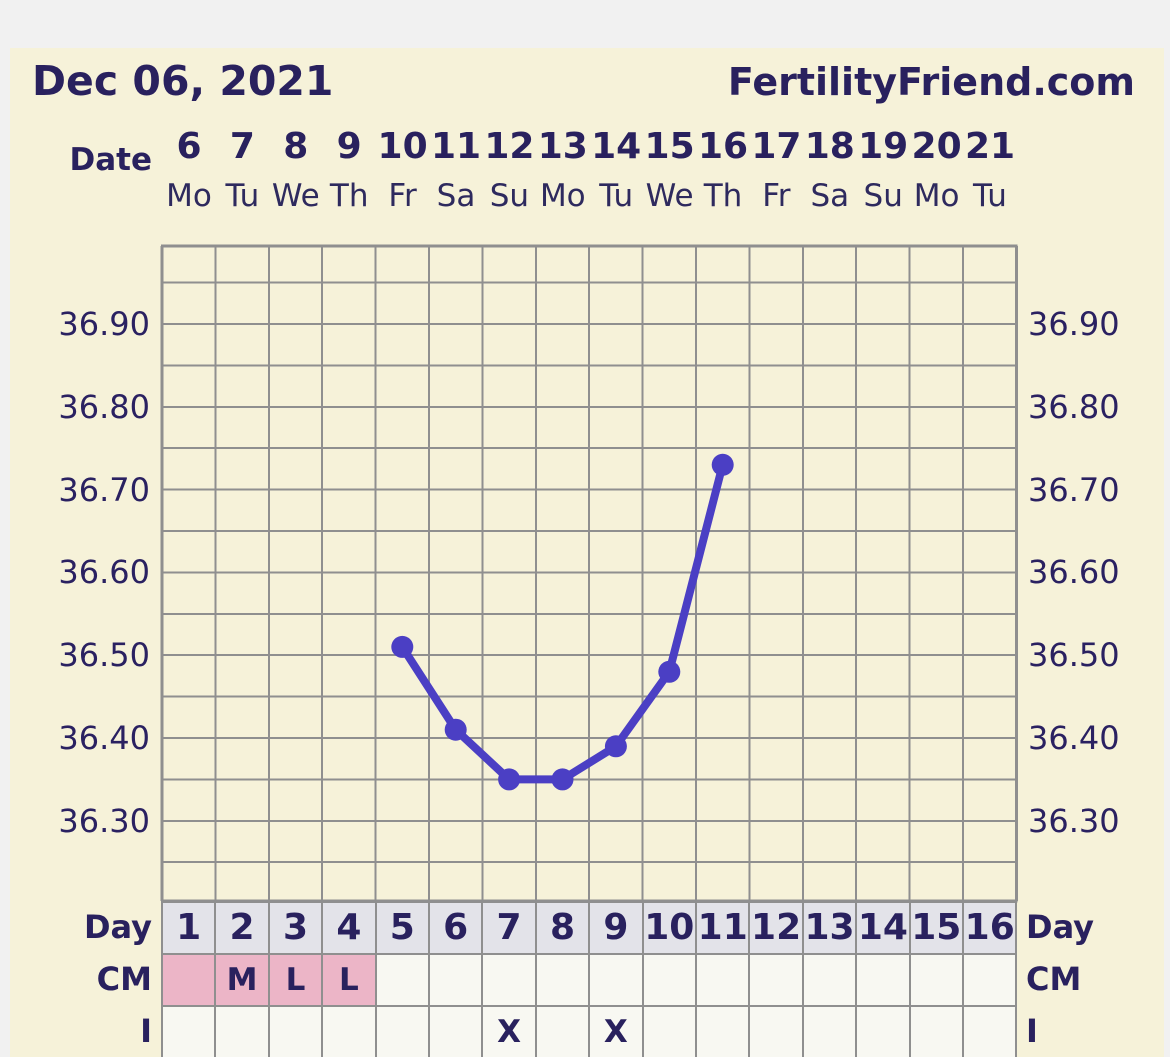 The height and width of the screenshot is (1057, 1170). Describe the element at coordinates (616, 172) in the screenshot. I see `date-column-14: 14 Tu` at that location.